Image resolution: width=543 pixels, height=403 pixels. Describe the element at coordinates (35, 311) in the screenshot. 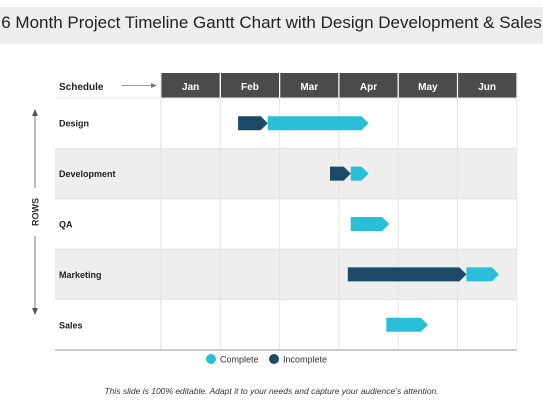

I see `rows-arrow-down` at that location.